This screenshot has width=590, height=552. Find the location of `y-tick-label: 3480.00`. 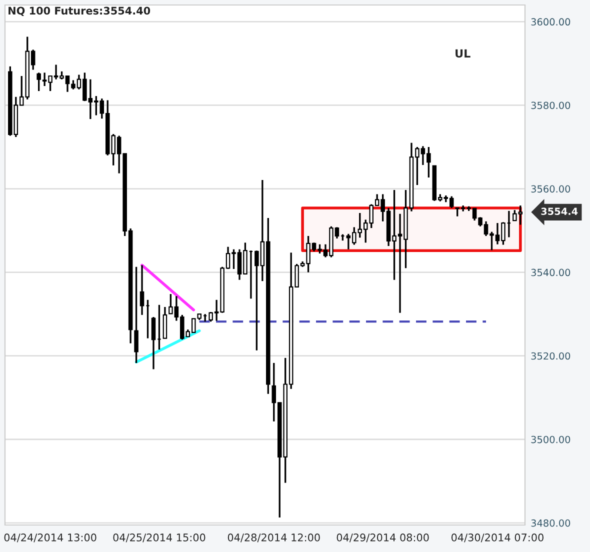

y-tick-label: 3480.00 is located at coordinates (550, 523).